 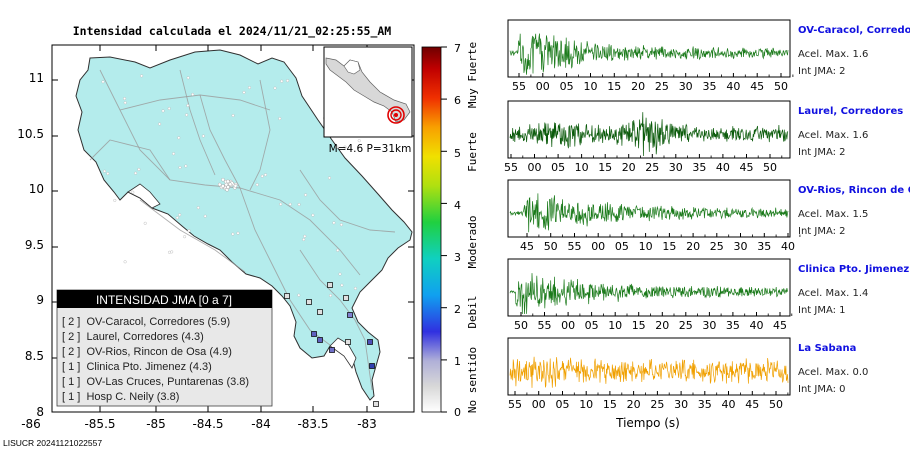 I want to click on colorbar-tick-label: 2, so click(x=457, y=309).